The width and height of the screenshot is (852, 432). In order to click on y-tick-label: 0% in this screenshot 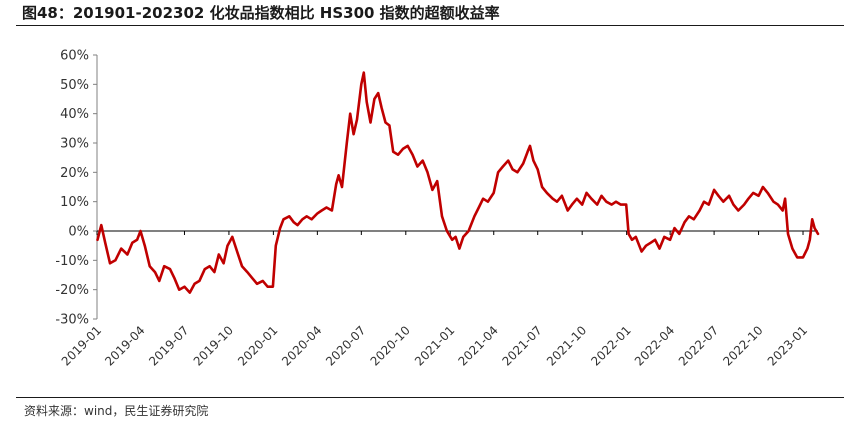, I will do `click(78, 232)`.